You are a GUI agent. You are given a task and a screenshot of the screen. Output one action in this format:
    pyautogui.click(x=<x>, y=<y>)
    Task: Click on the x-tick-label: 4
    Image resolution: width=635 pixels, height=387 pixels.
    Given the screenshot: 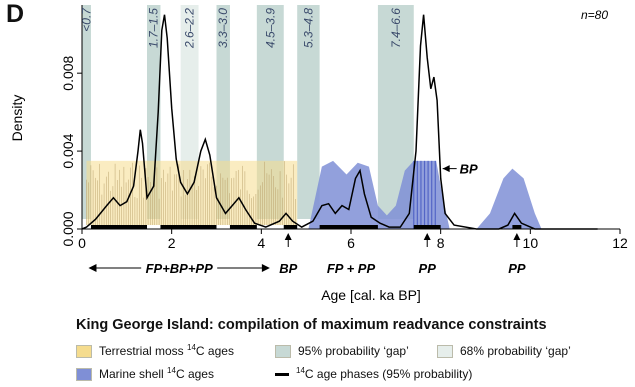 What is the action you would take?
    pyautogui.click(x=261, y=243)
    